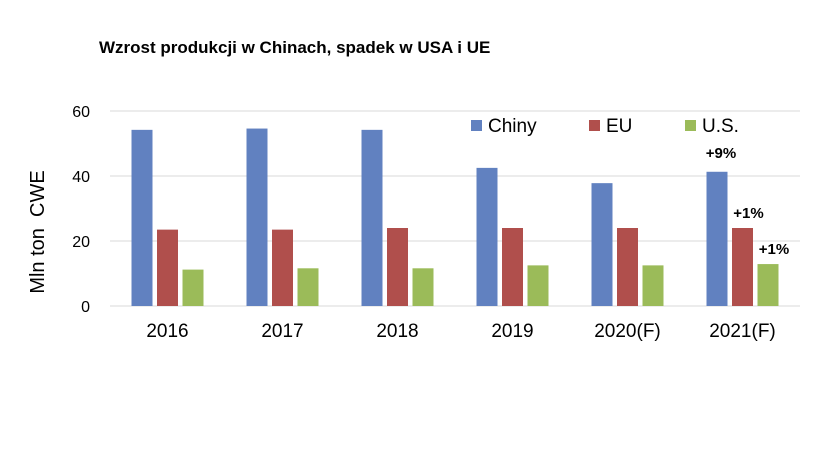 The image size is (820, 466). What do you see at coordinates (372, 217) in the screenshot?
I see `bar-chiny-2018` at bounding box center [372, 217].